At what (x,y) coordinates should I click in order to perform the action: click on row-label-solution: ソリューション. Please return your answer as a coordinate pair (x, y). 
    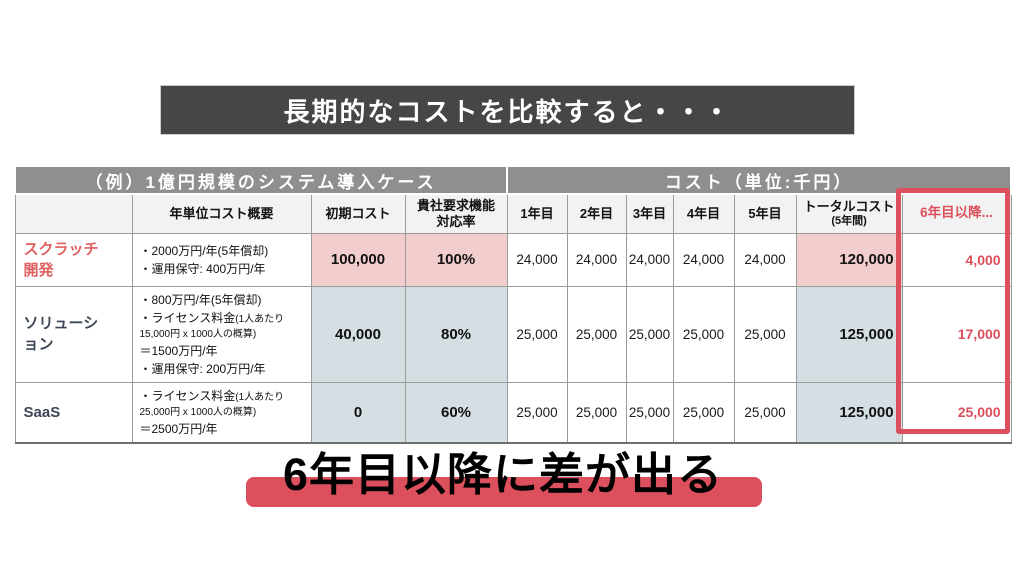
    Looking at the image, I should click on (73, 334).